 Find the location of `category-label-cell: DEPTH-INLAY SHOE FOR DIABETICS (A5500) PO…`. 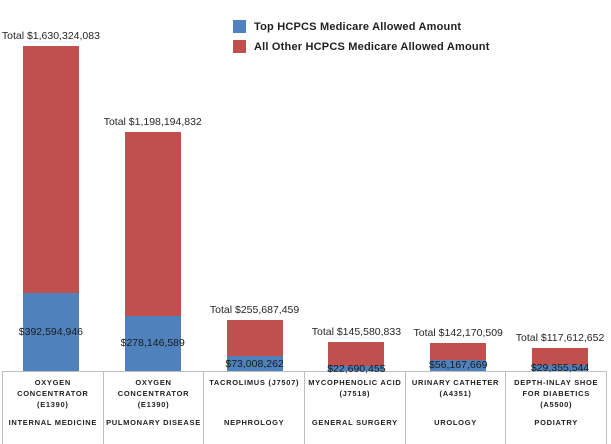

category-label-cell: DEPTH-INLAY SHOE FOR DIABETICS (A5500) PO… is located at coordinates (556, 408).